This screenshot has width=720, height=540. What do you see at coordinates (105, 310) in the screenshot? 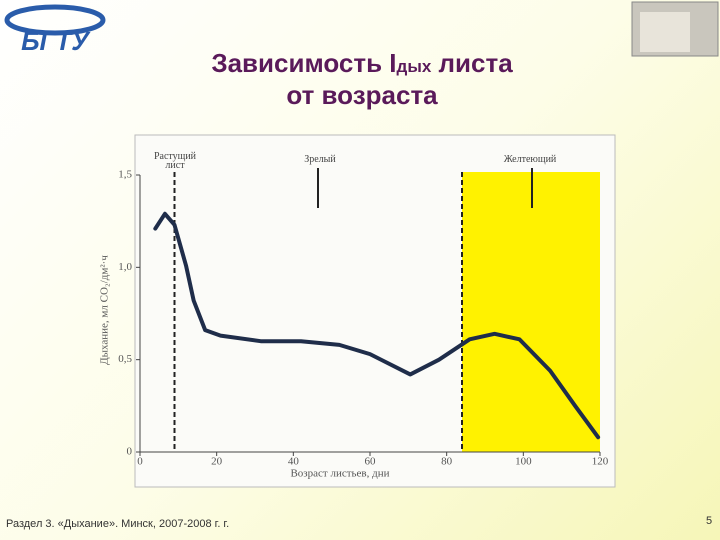
I see `y-axis-label: Дыхание, мл CO₂/дм²·ч` at bounding box center [105, 310].